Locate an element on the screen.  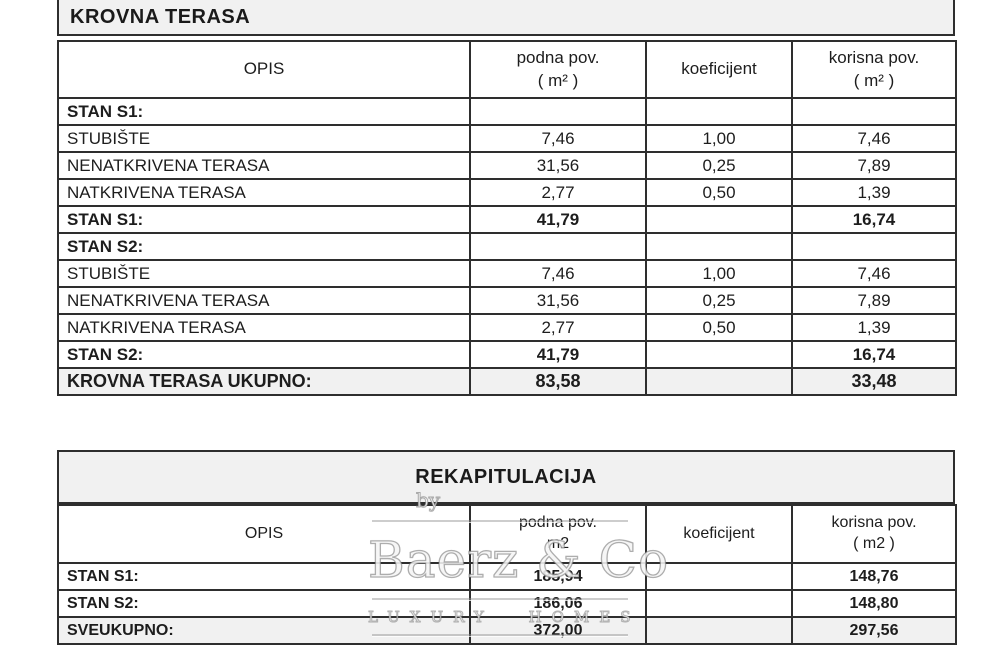
cell-podna: 372,00 is located at coordinates (558, 630).